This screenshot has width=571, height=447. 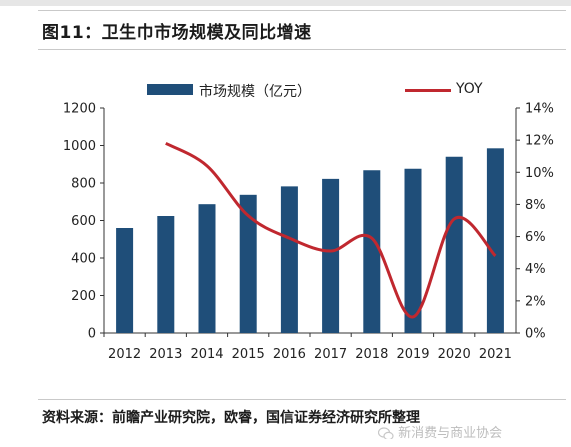 I want to click on x-tick-label: 2014, so click(x=206, y=354).